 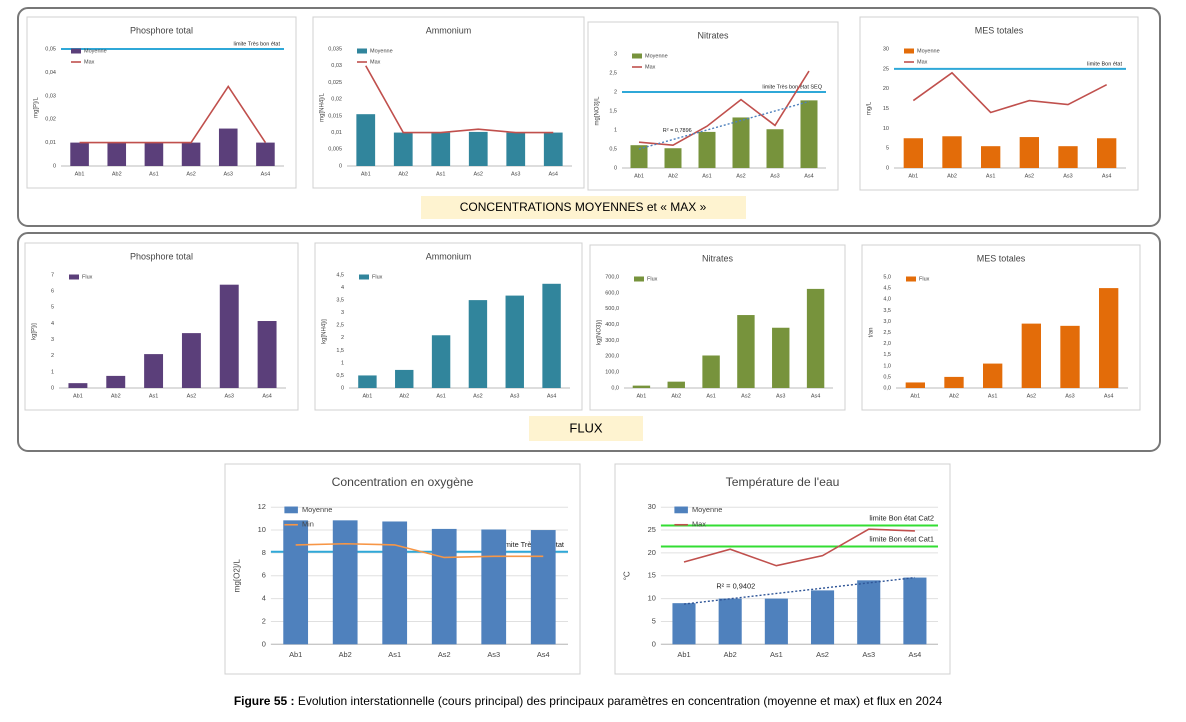 I want to click on y-tick-label: 600,0, so click(x=612, y=293).